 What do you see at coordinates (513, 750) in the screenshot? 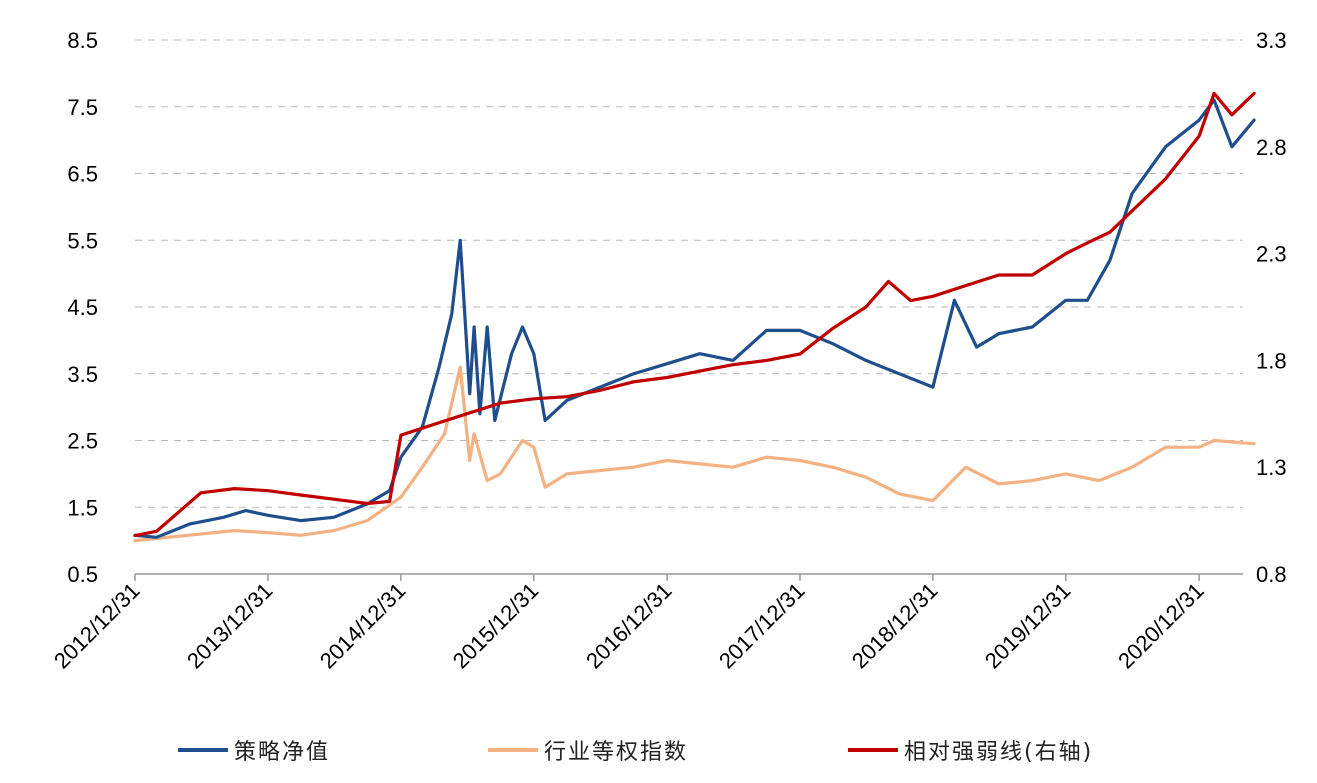
I see `legend-swatch-industry-index` at bounding box center [513, 750].